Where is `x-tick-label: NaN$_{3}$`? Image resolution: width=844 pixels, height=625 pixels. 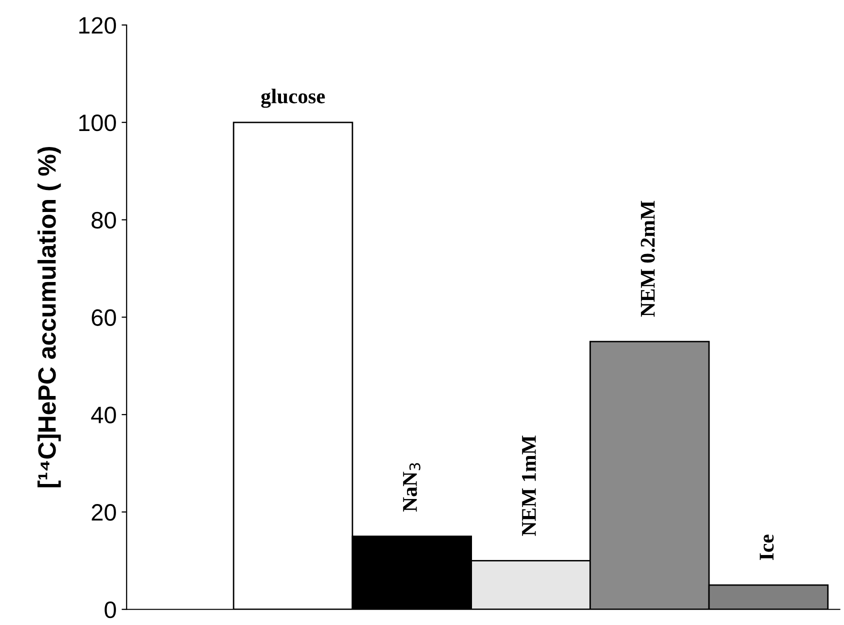
x-tick-label: NaN$_{3}$ is located at coordinates (411, 487).